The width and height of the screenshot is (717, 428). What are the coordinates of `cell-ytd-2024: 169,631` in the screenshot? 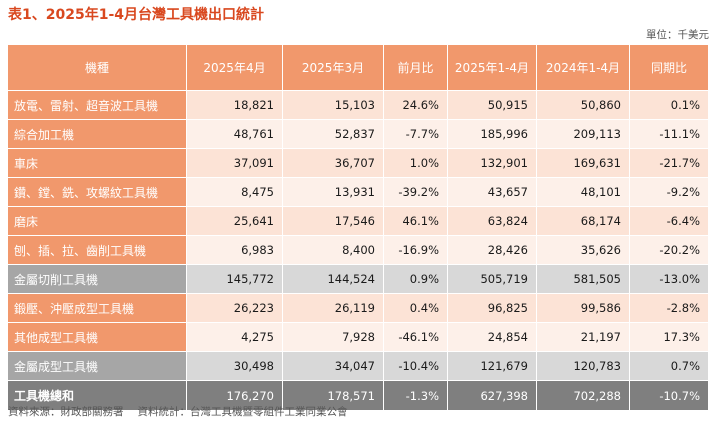 It's located at (583, 162).